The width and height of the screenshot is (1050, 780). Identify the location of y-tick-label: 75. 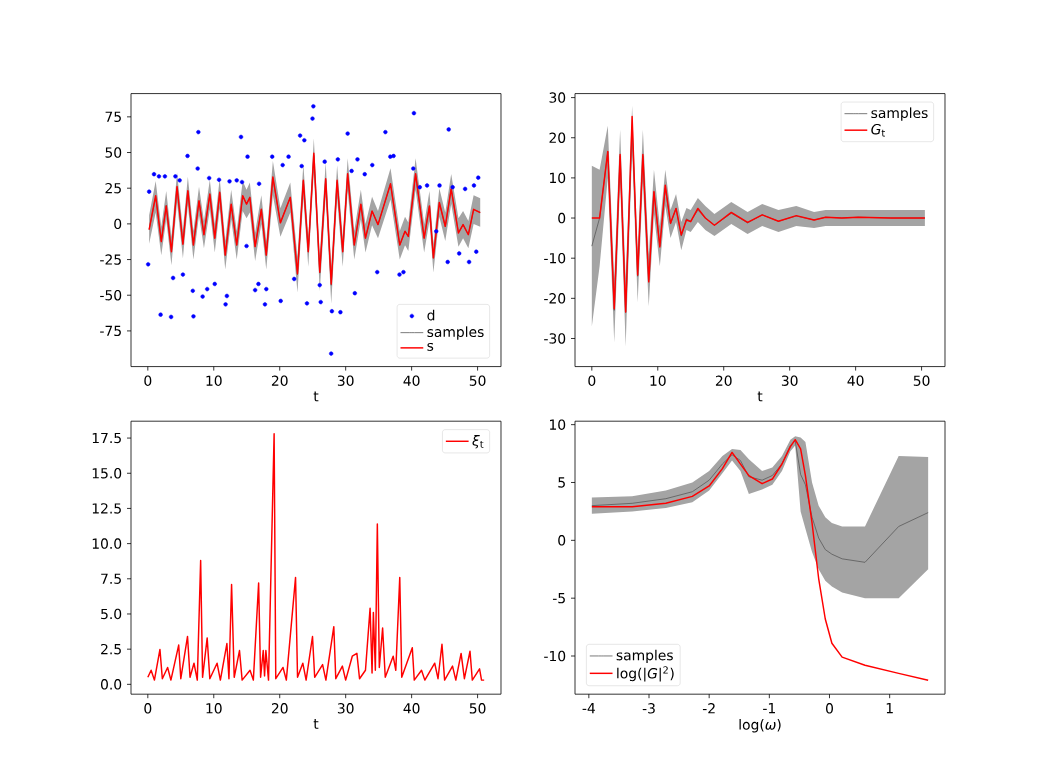
(113, 116).